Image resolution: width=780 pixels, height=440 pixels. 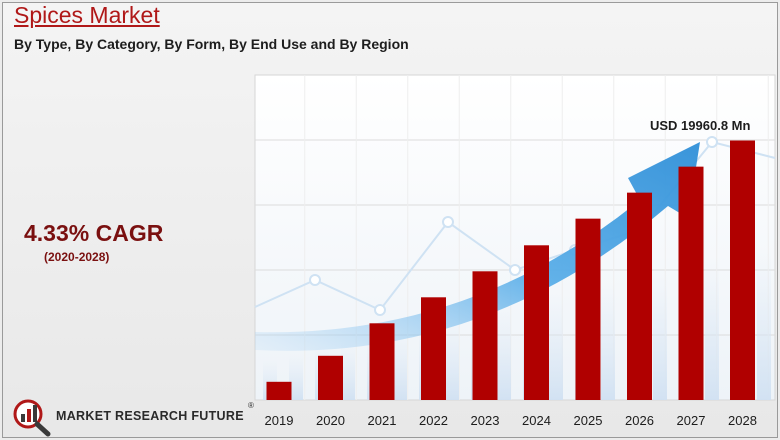 I want to click on x-tick-label: 2022, so click(x=433, y=420).